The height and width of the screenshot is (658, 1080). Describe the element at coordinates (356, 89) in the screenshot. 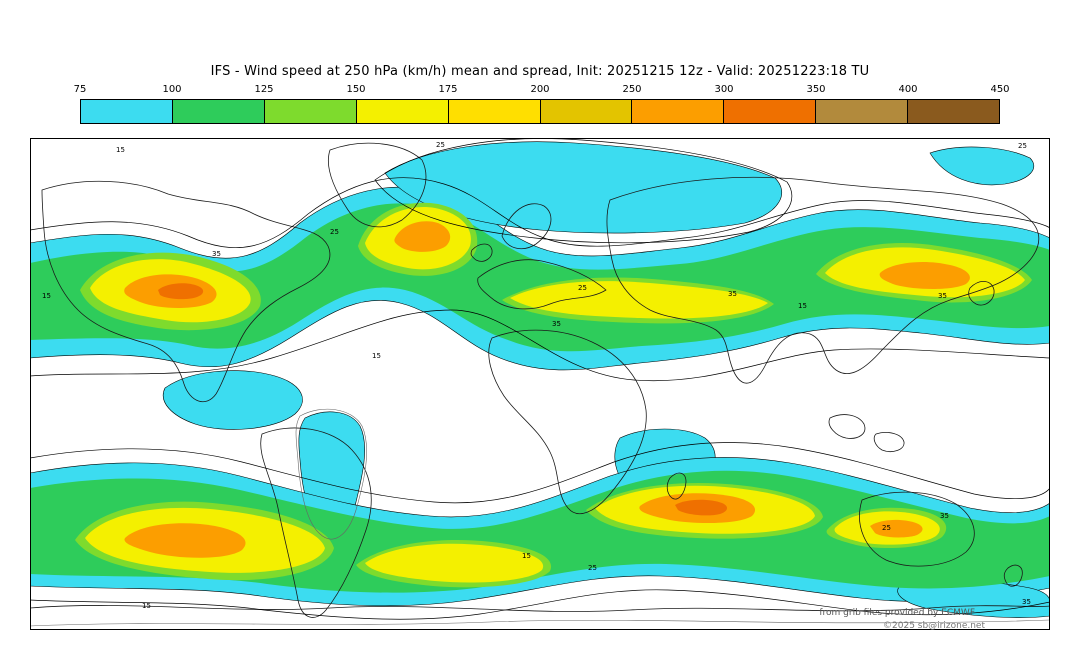

I see `colorbar-tick: 150` at that location.